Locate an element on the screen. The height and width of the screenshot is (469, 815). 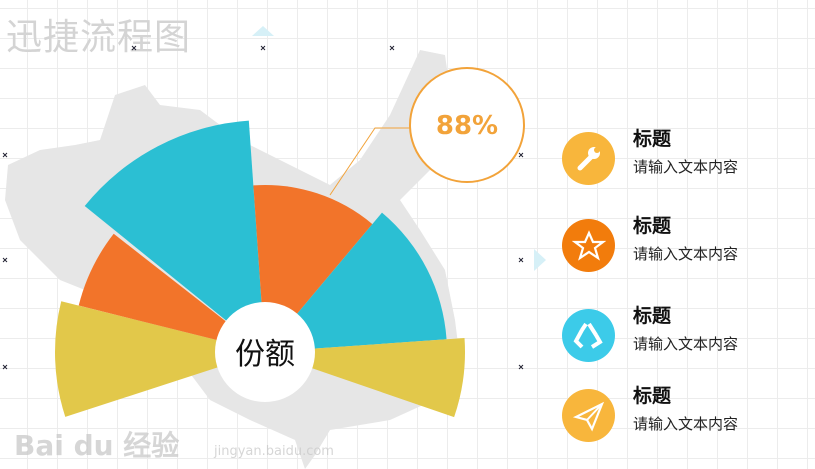
callout-circle is located at coordinates (467, 125).